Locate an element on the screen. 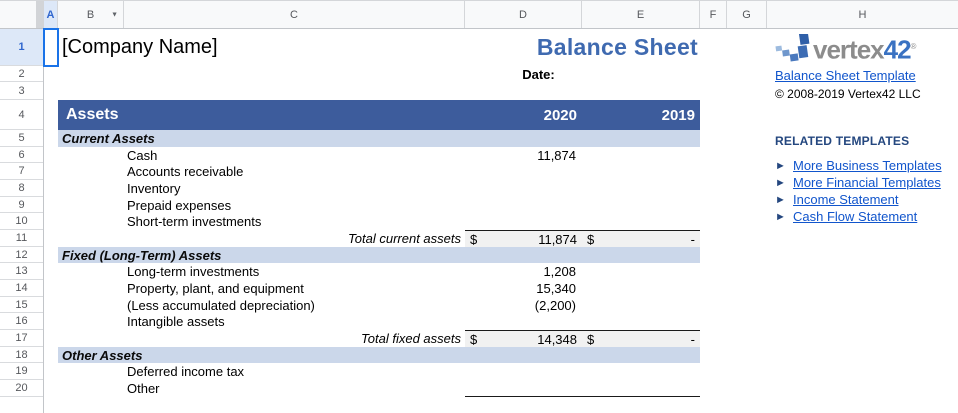  row-header-10: 10 is located at coordinates (21, 221).